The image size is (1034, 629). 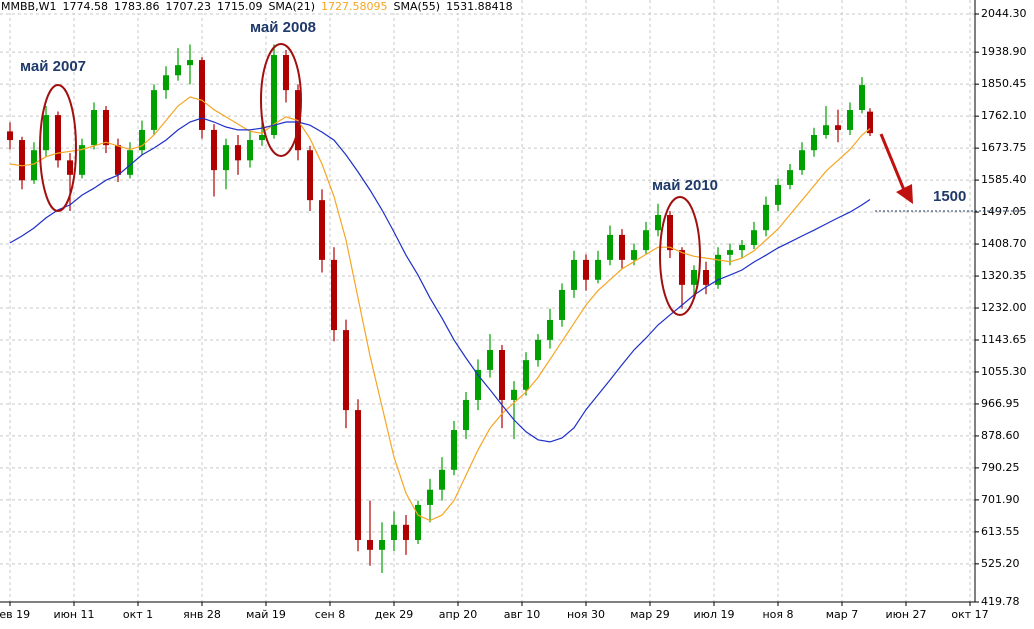 What do you see at coordinates (53, 66) in the screenshot?
I see `annotation: май 2007` at bounding box center [53, 66].